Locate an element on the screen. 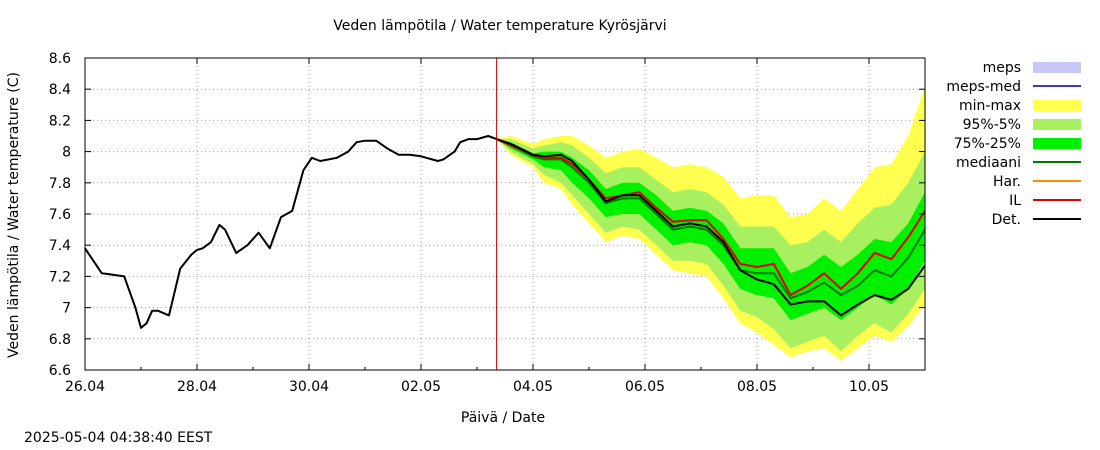 This screenshot has width=1100, height=450. y-axis-label: Veden lämpötila / Water temperature (C) is located at coordinates (14, 215).